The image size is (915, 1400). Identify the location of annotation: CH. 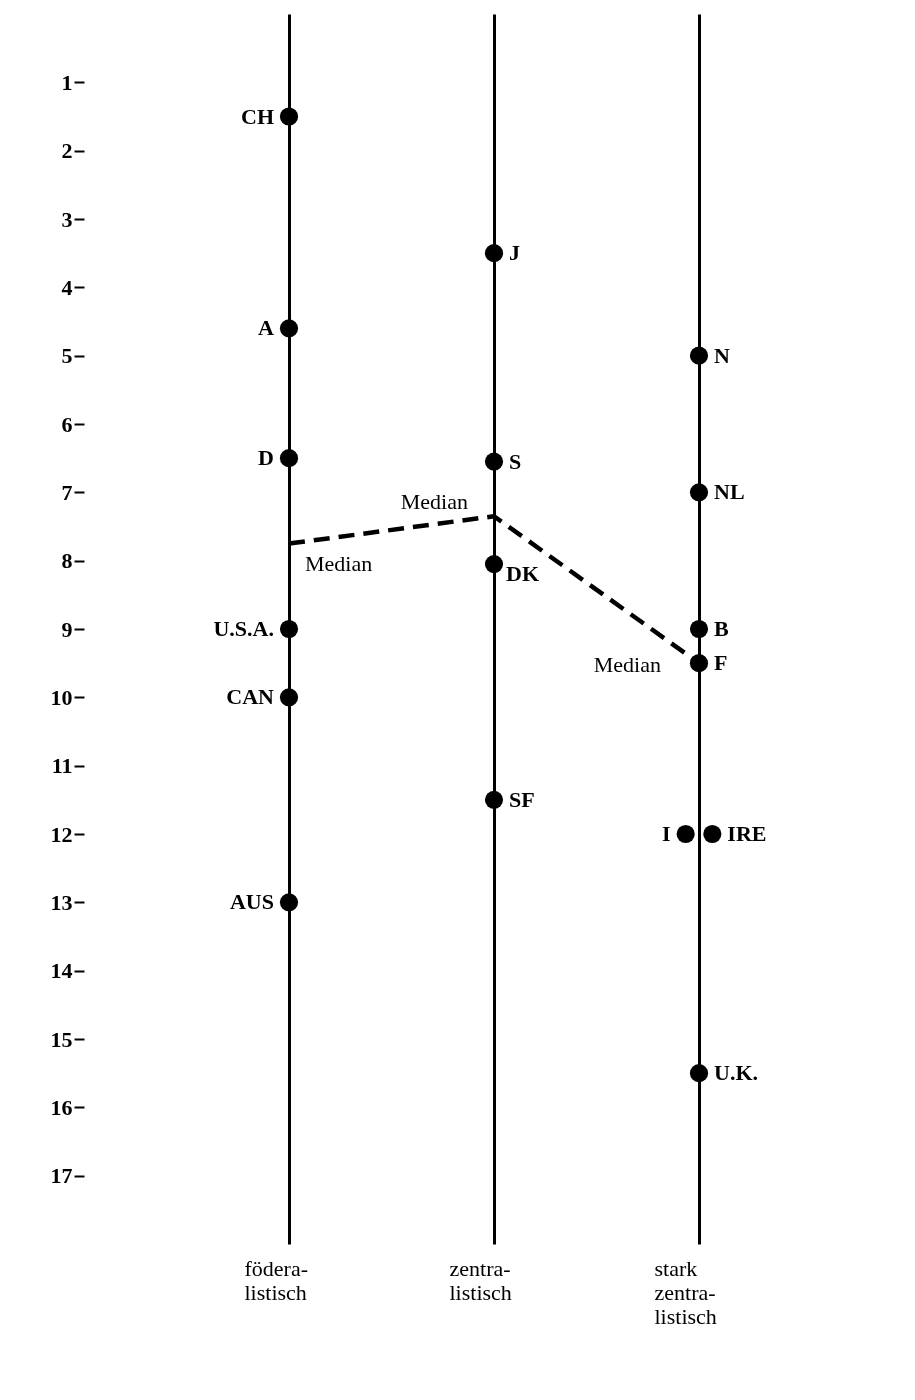
(257, 116).